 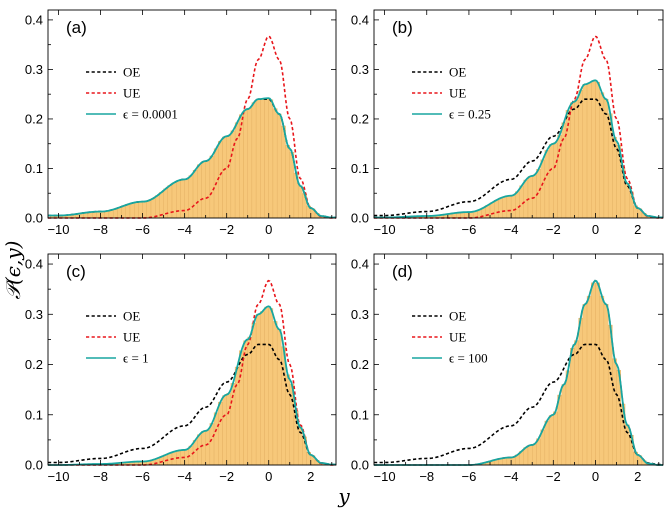 What do you see at coordinates (563, 374) in the screenshot?
I see `histogram` at bounding box center [563, 374].